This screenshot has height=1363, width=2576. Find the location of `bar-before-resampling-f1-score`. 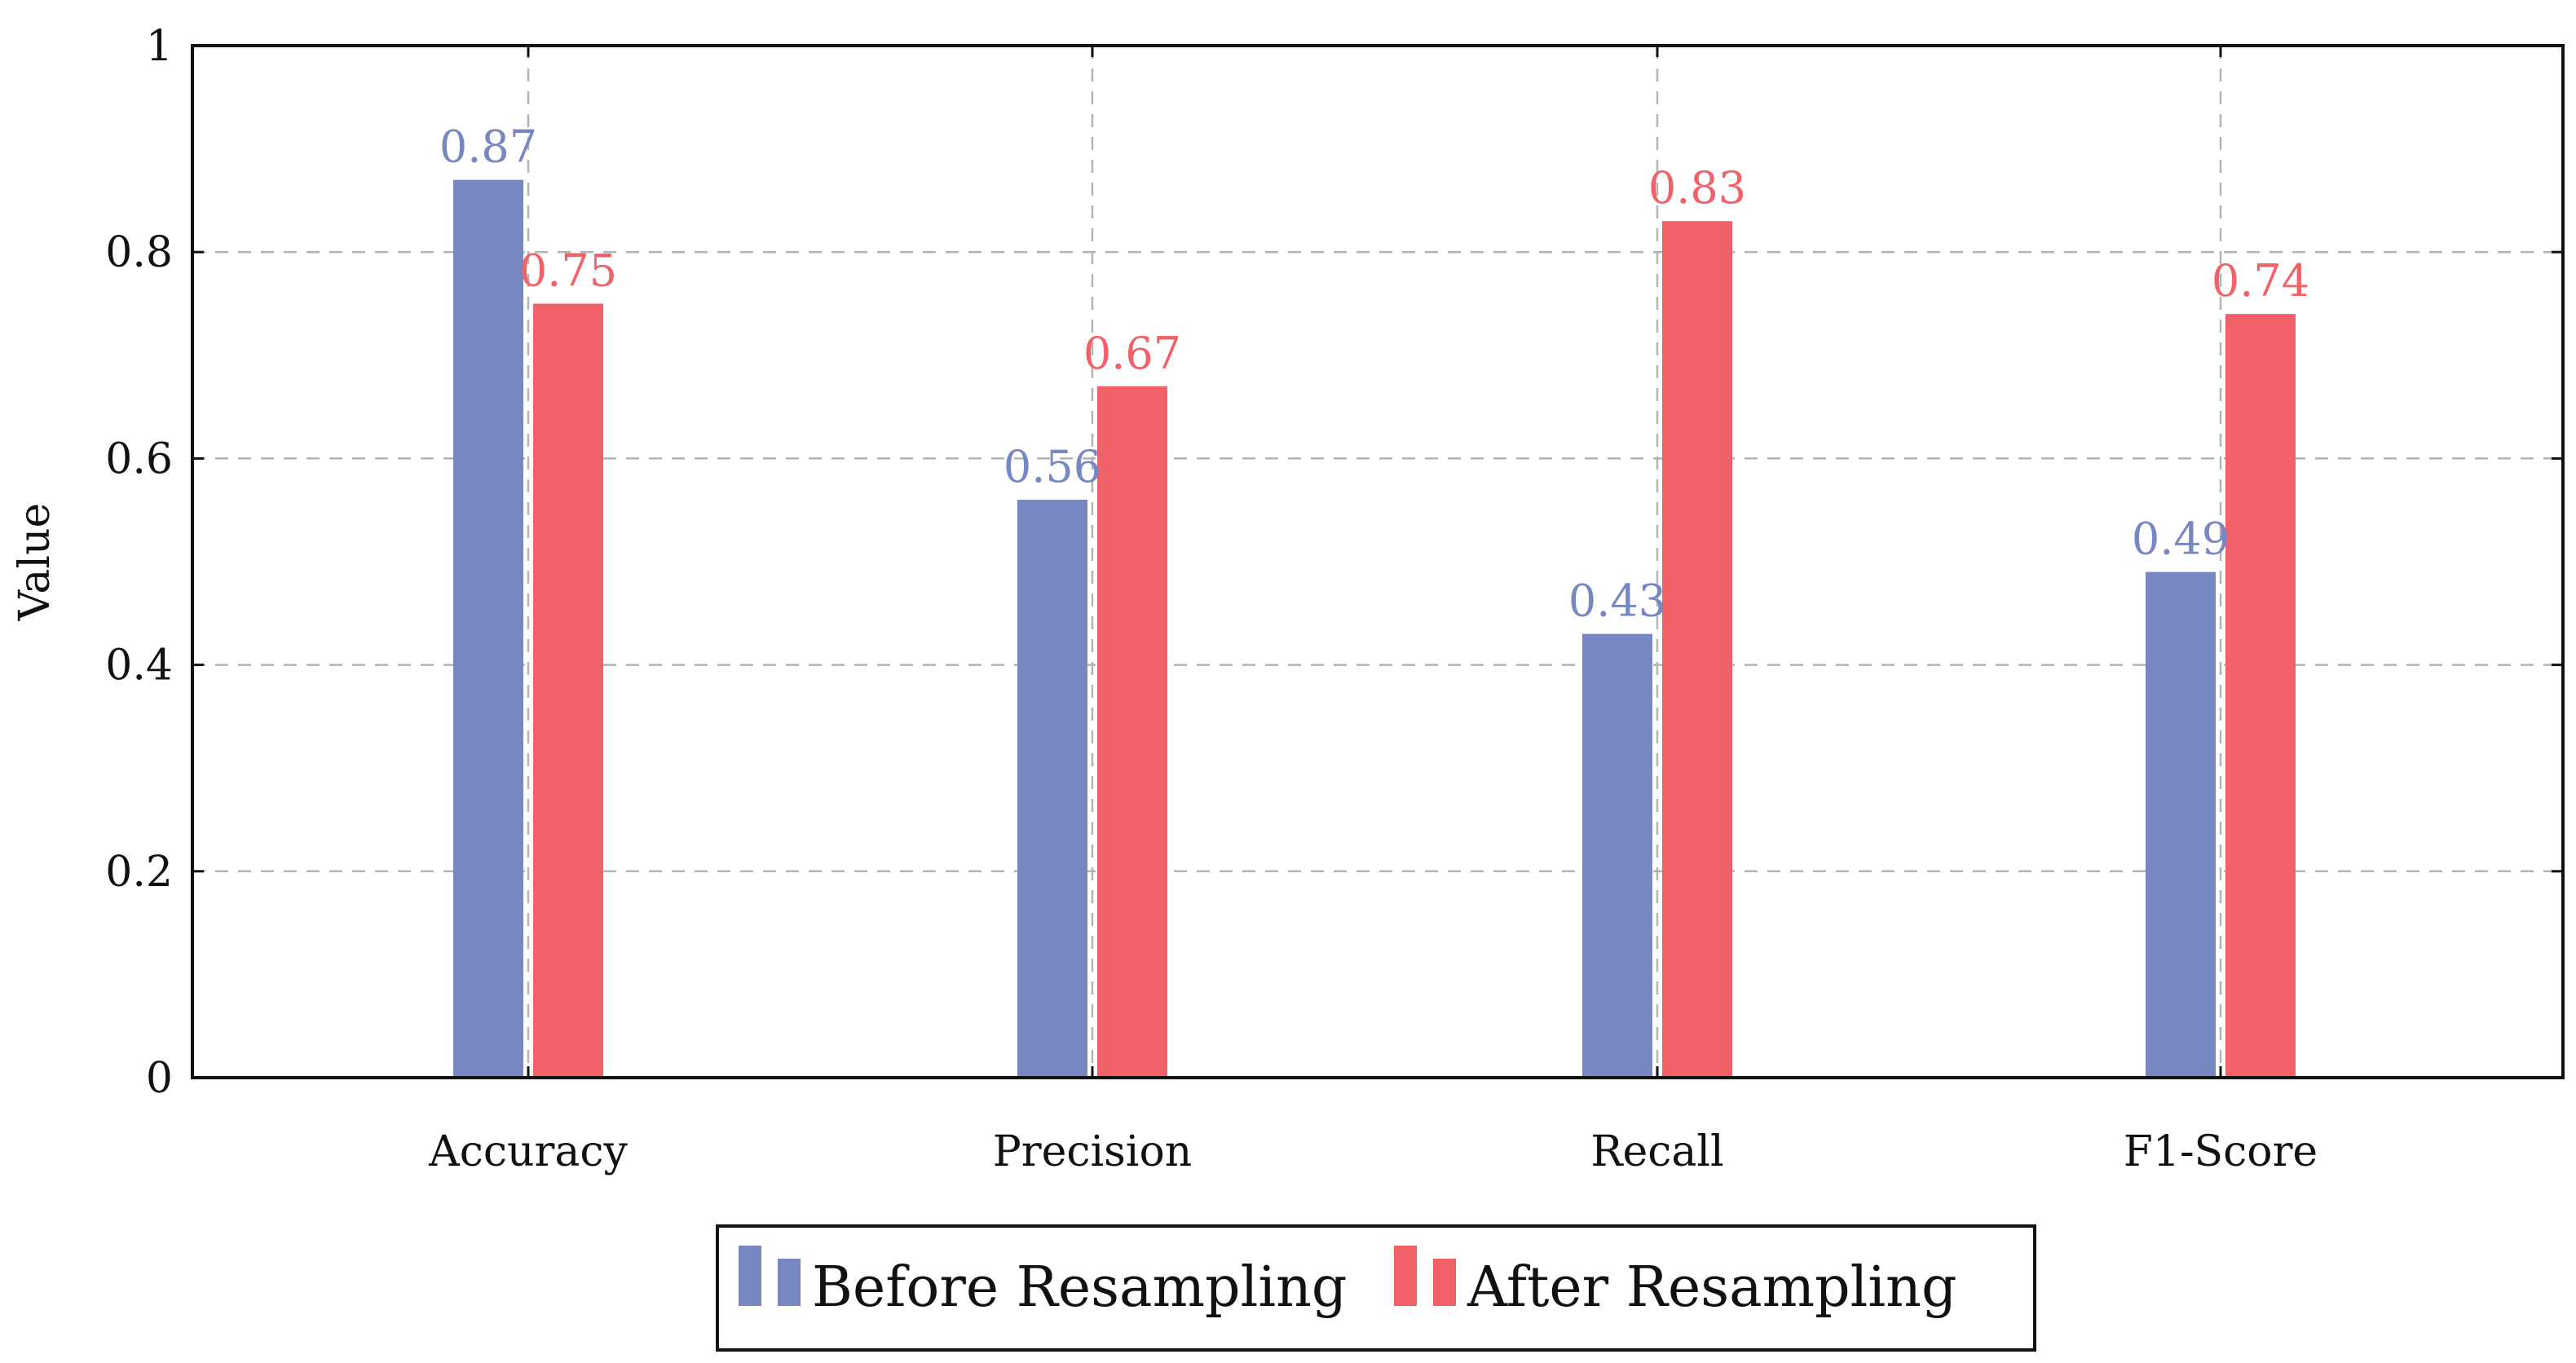

bar-before-resampling-f1-score is located at coordinates (2181, 824).